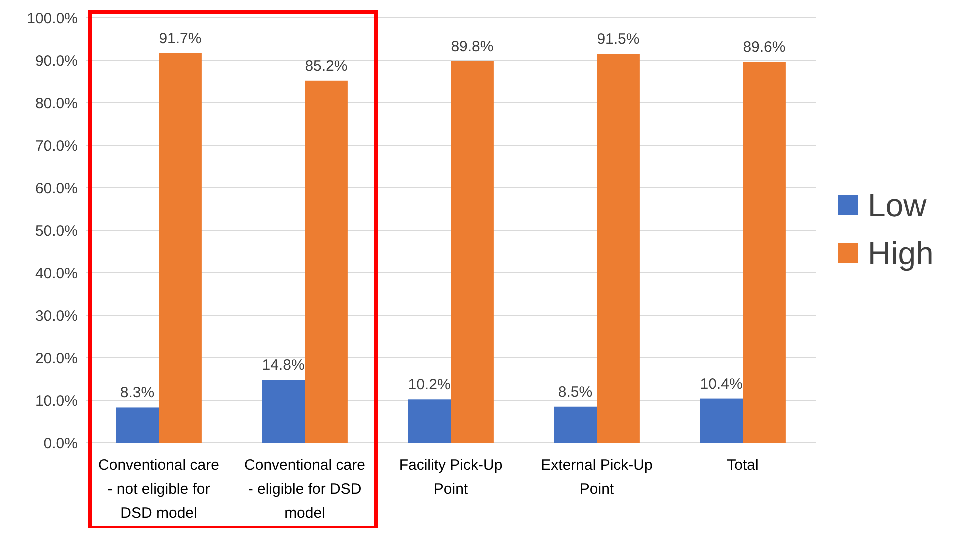 The height and width of the screenshot is (536, 974). What do you see at coordinates (56, 146) in the screenshot?
I see `y-tick-label: 70.0%` at bounding box center [56, 146].